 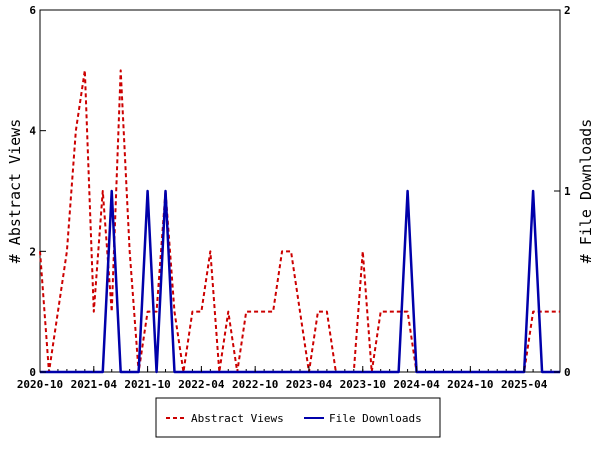 I want to click on x-tick-label: 2025-04, so click(x=524, y=384).